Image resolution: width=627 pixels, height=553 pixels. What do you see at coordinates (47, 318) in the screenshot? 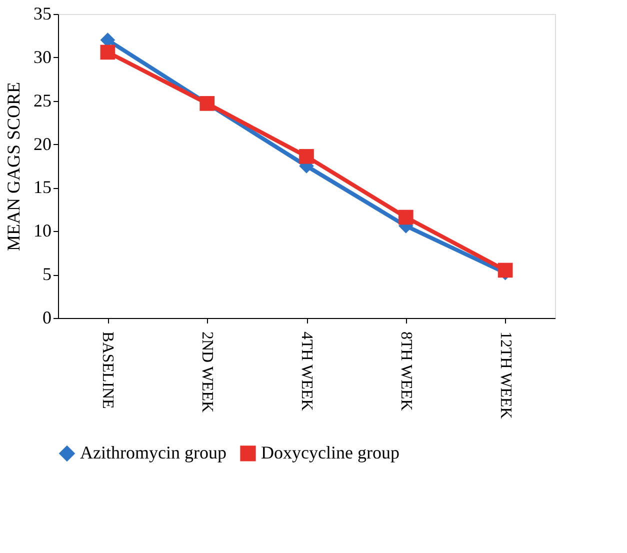
I see `y-tick-label: 0` at bounding box center [47, 318].